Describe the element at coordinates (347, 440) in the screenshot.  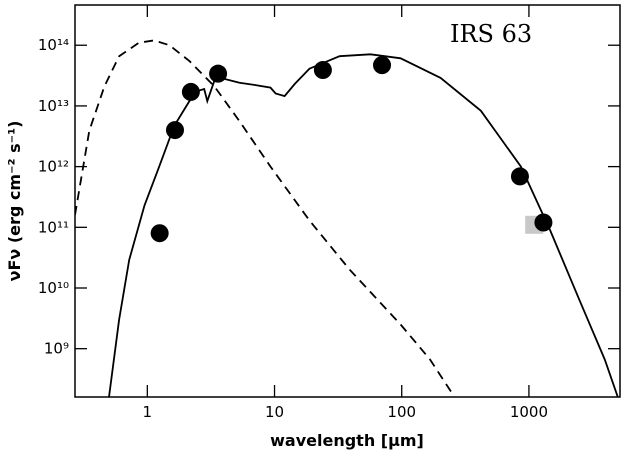
I see `x-axis-label: wavelength [μm]` at that location.